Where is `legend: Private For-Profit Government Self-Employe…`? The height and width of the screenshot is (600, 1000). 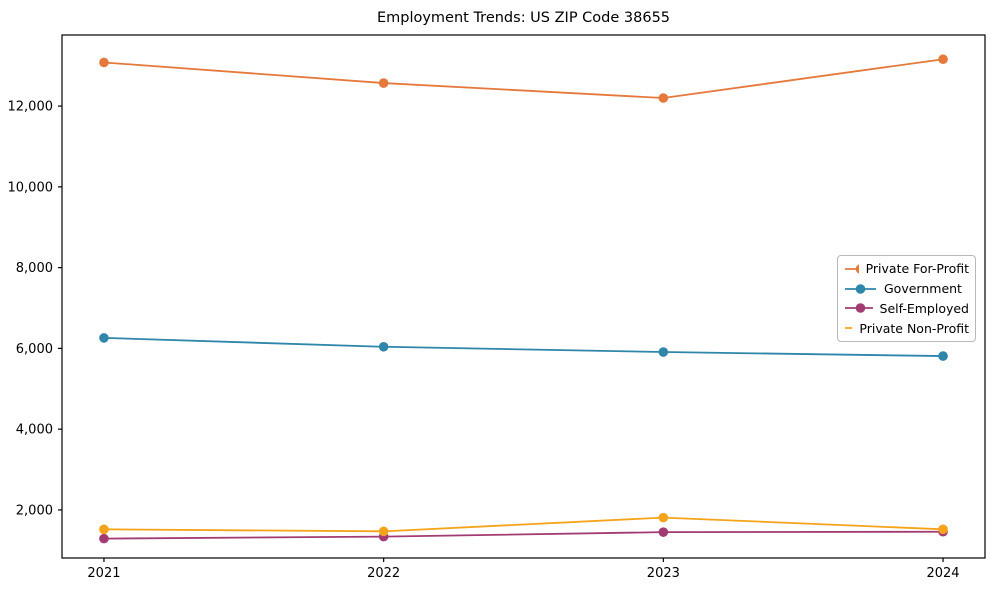
legend: Private For-Profit Government Self-Employe… is located at coordinates (906, 298).